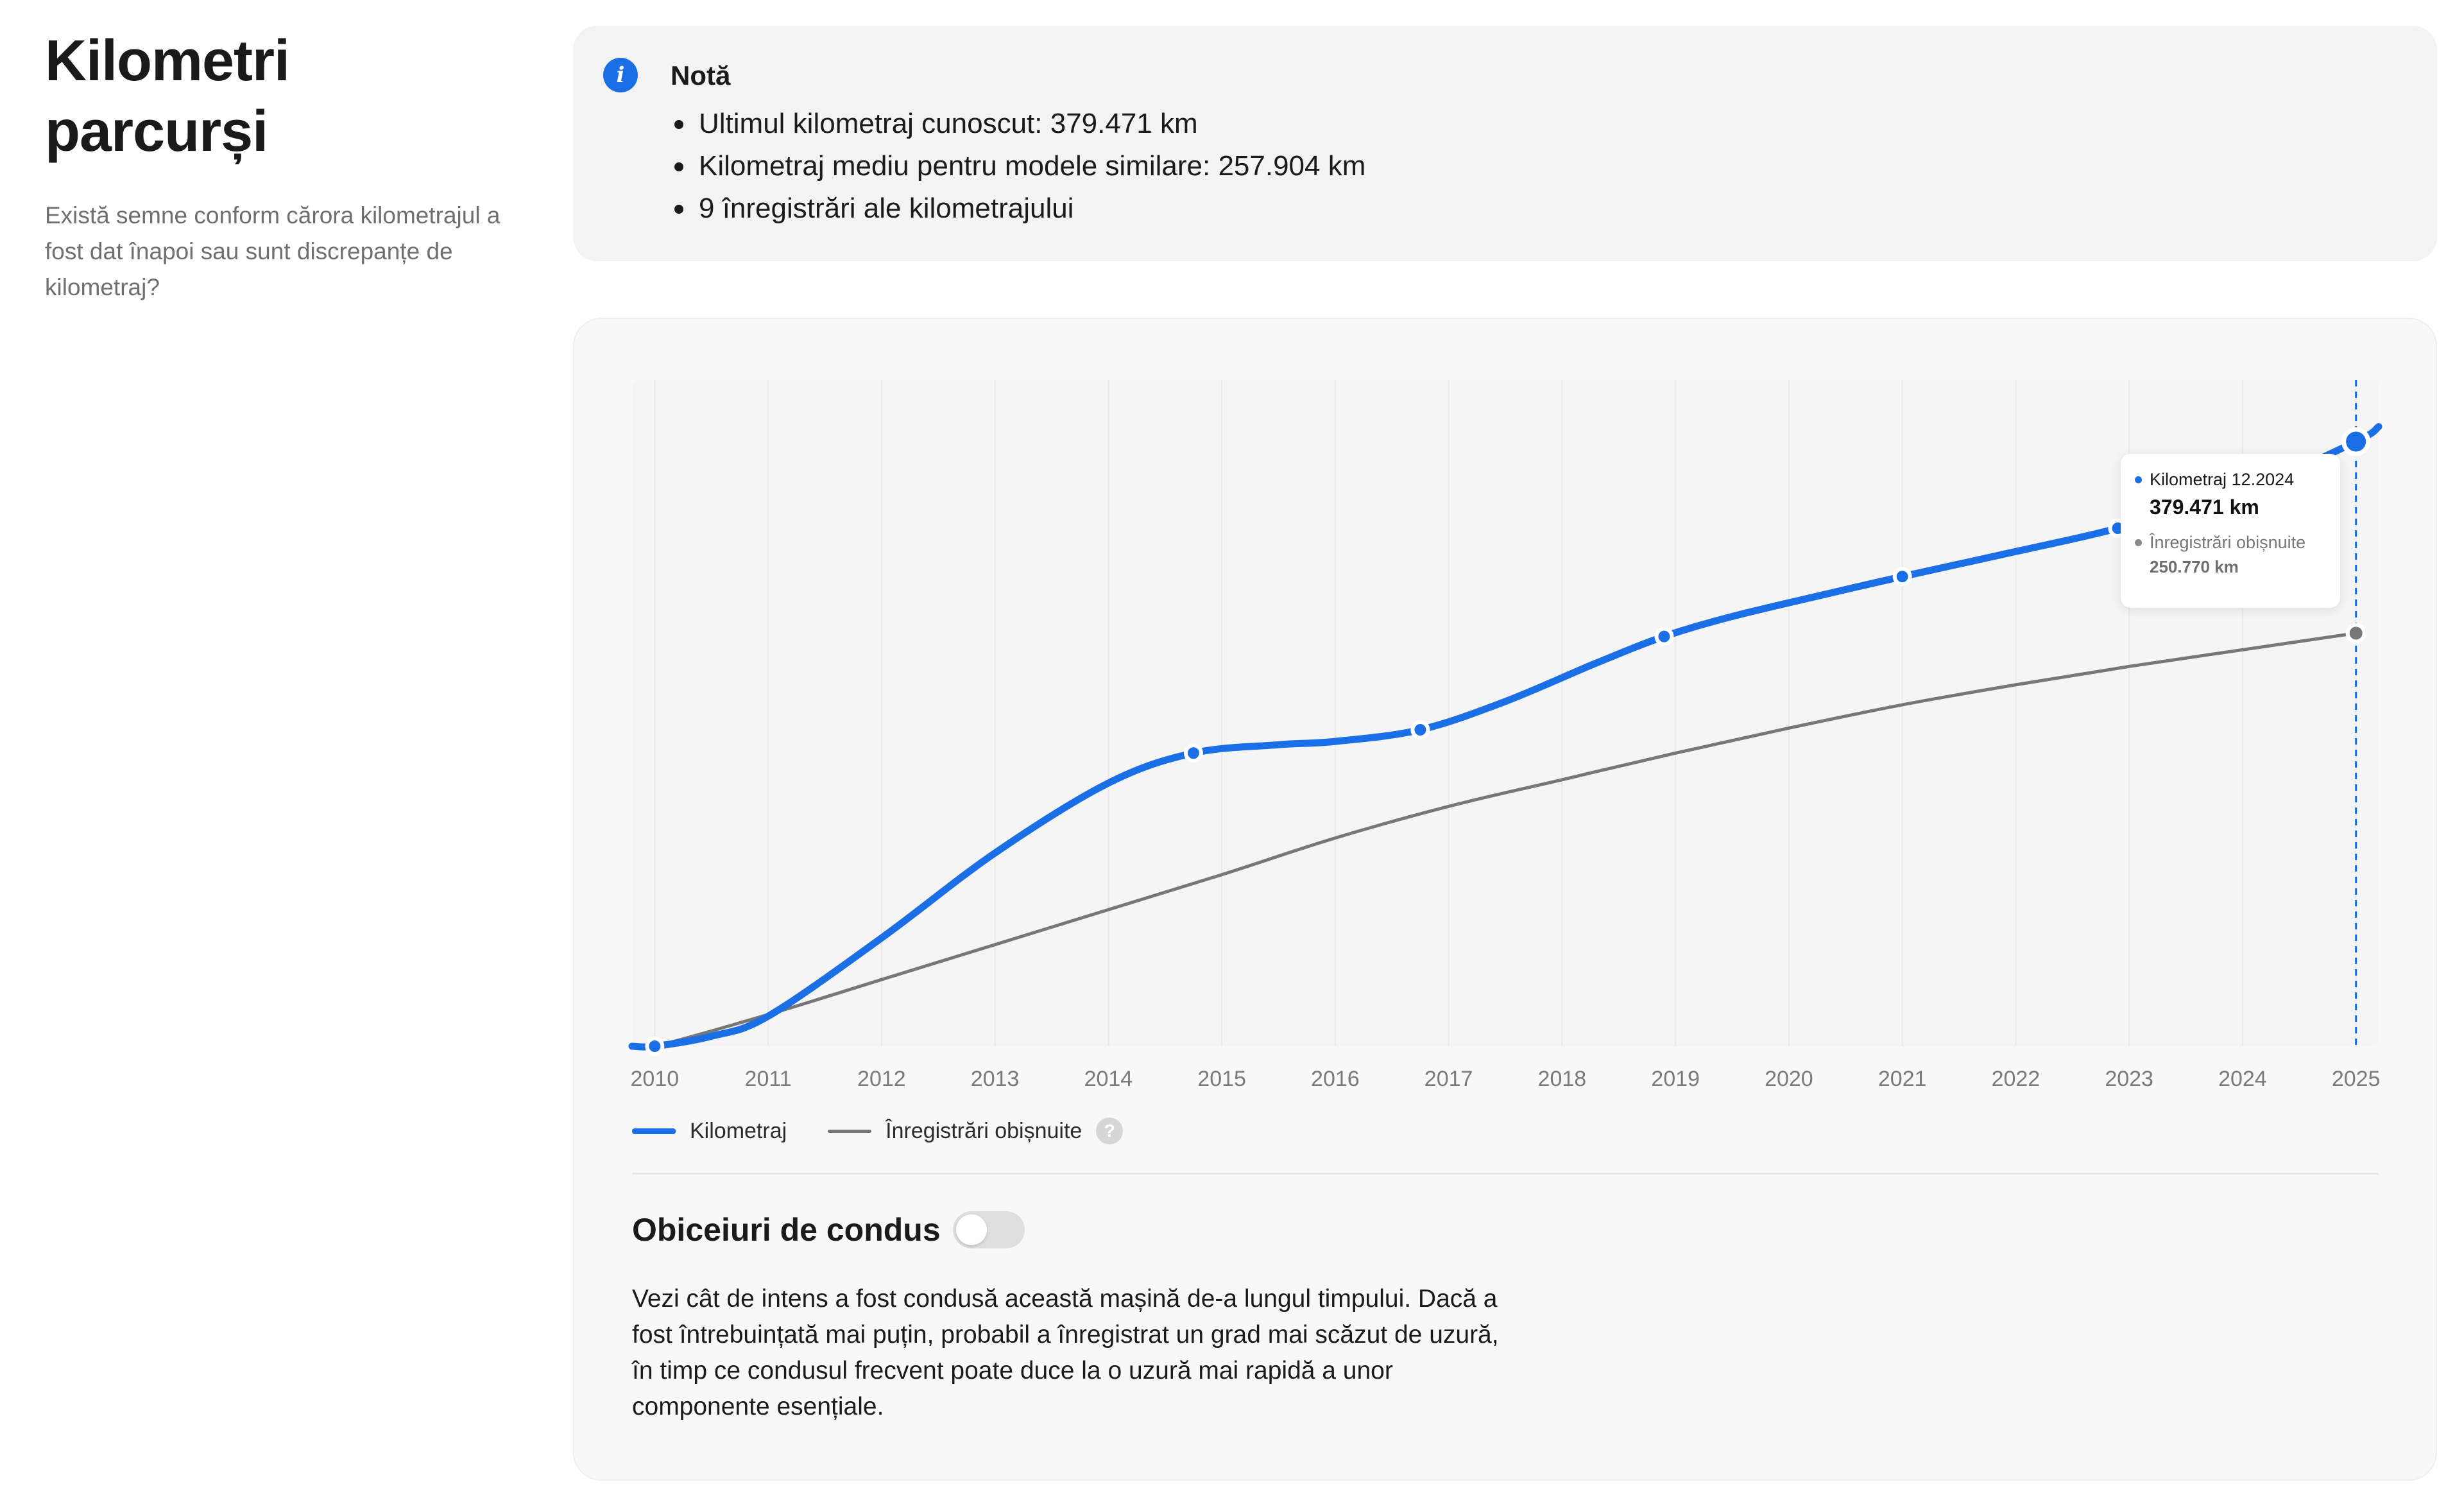 The width and height of the screenshot is (2464, 1509). I want to click on tooltip-typical-dot, so click(2139, 542).